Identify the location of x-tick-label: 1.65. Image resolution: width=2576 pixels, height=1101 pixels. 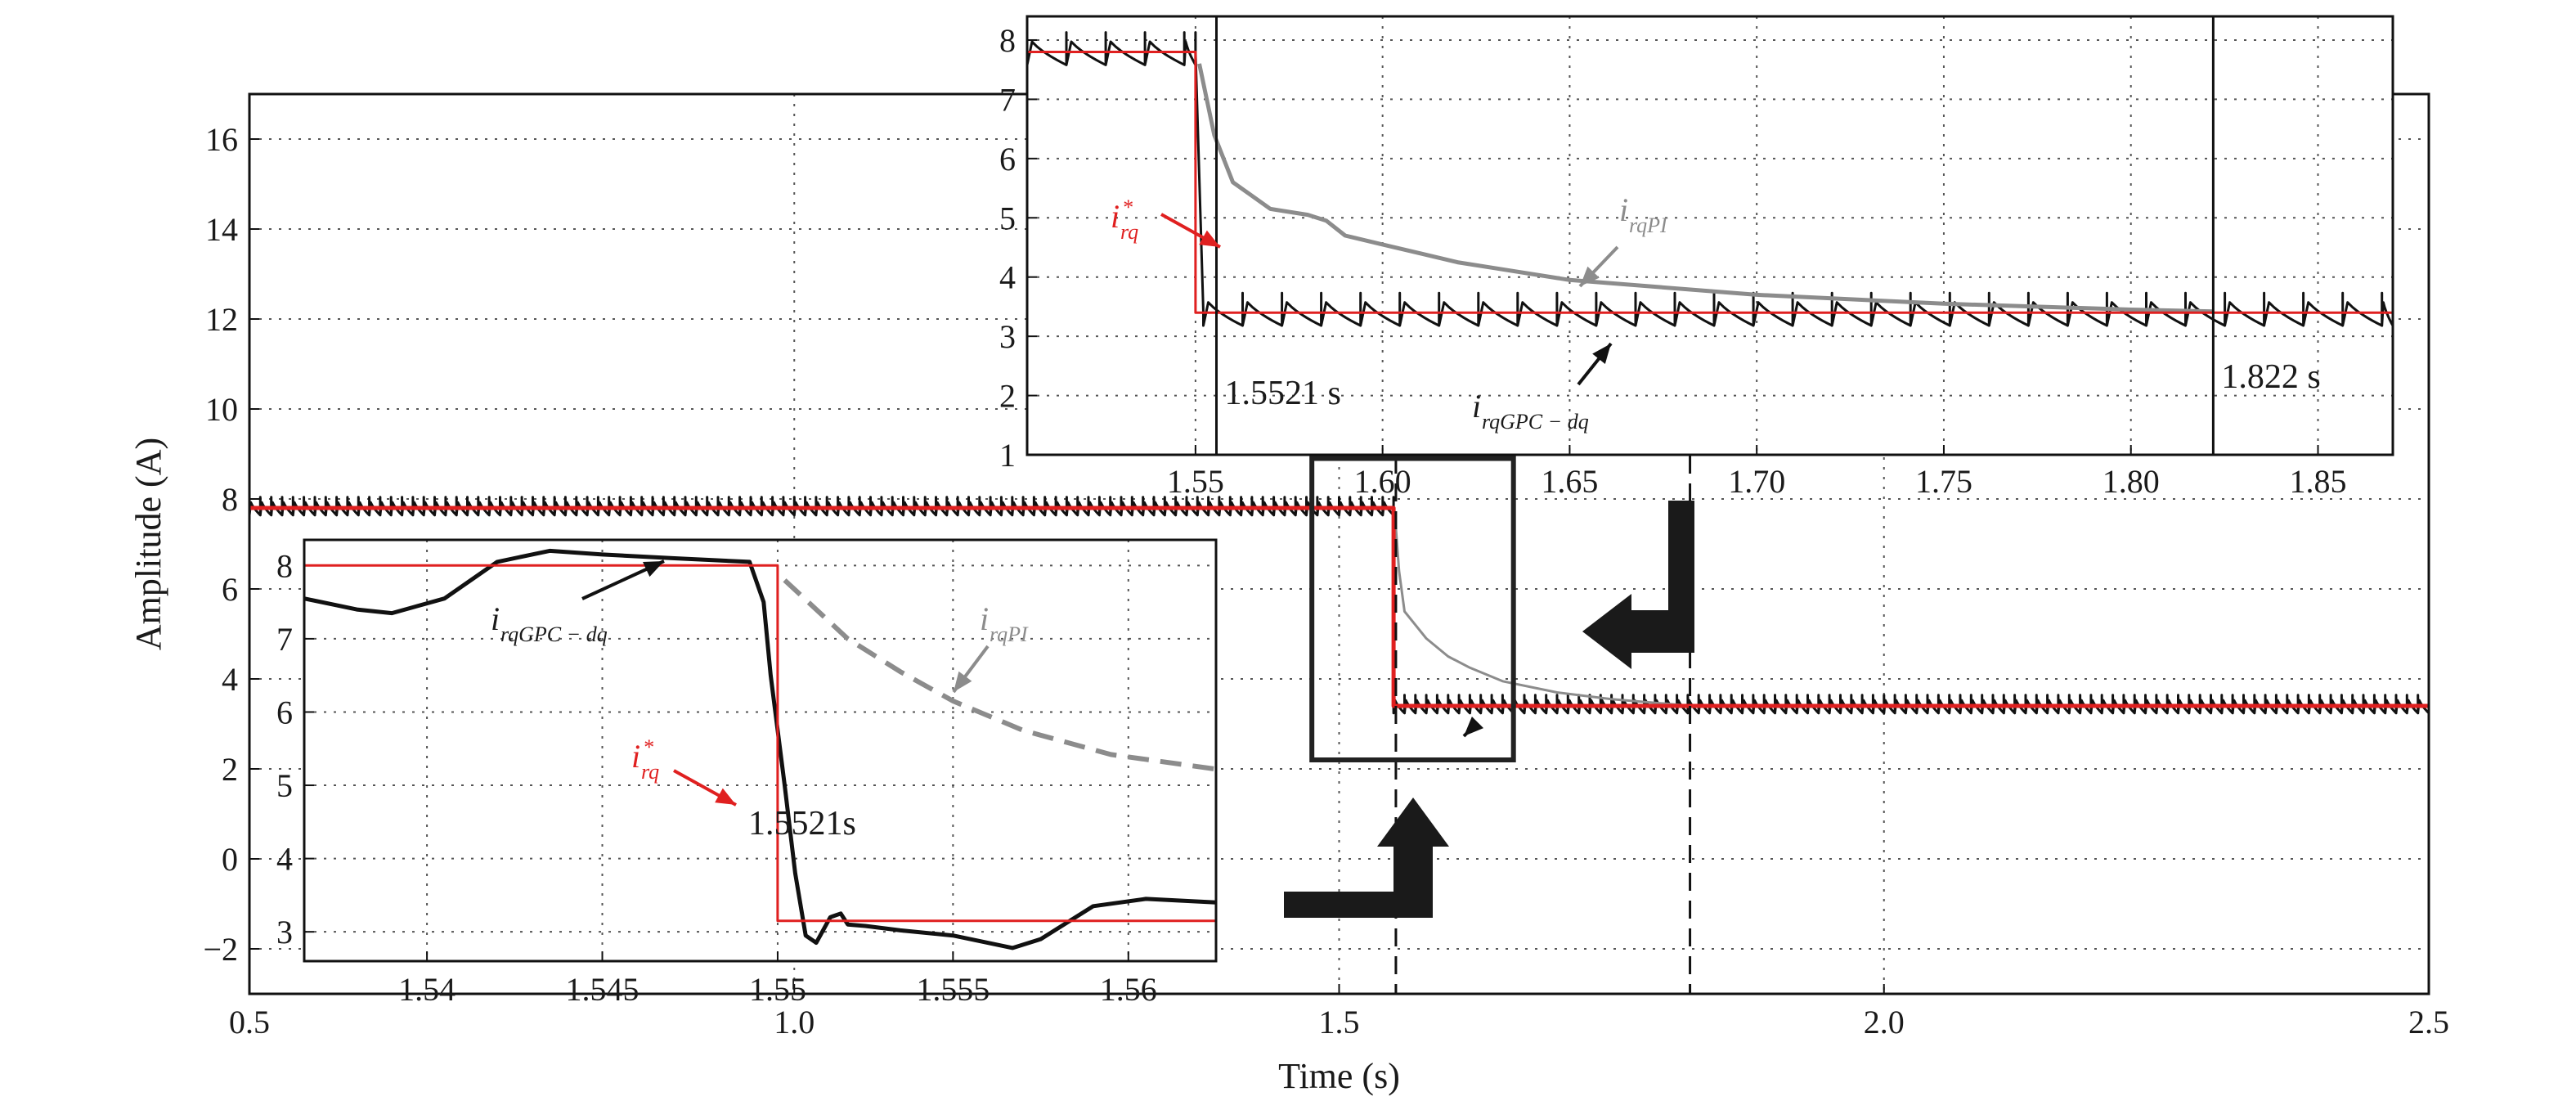
(1569, 481).